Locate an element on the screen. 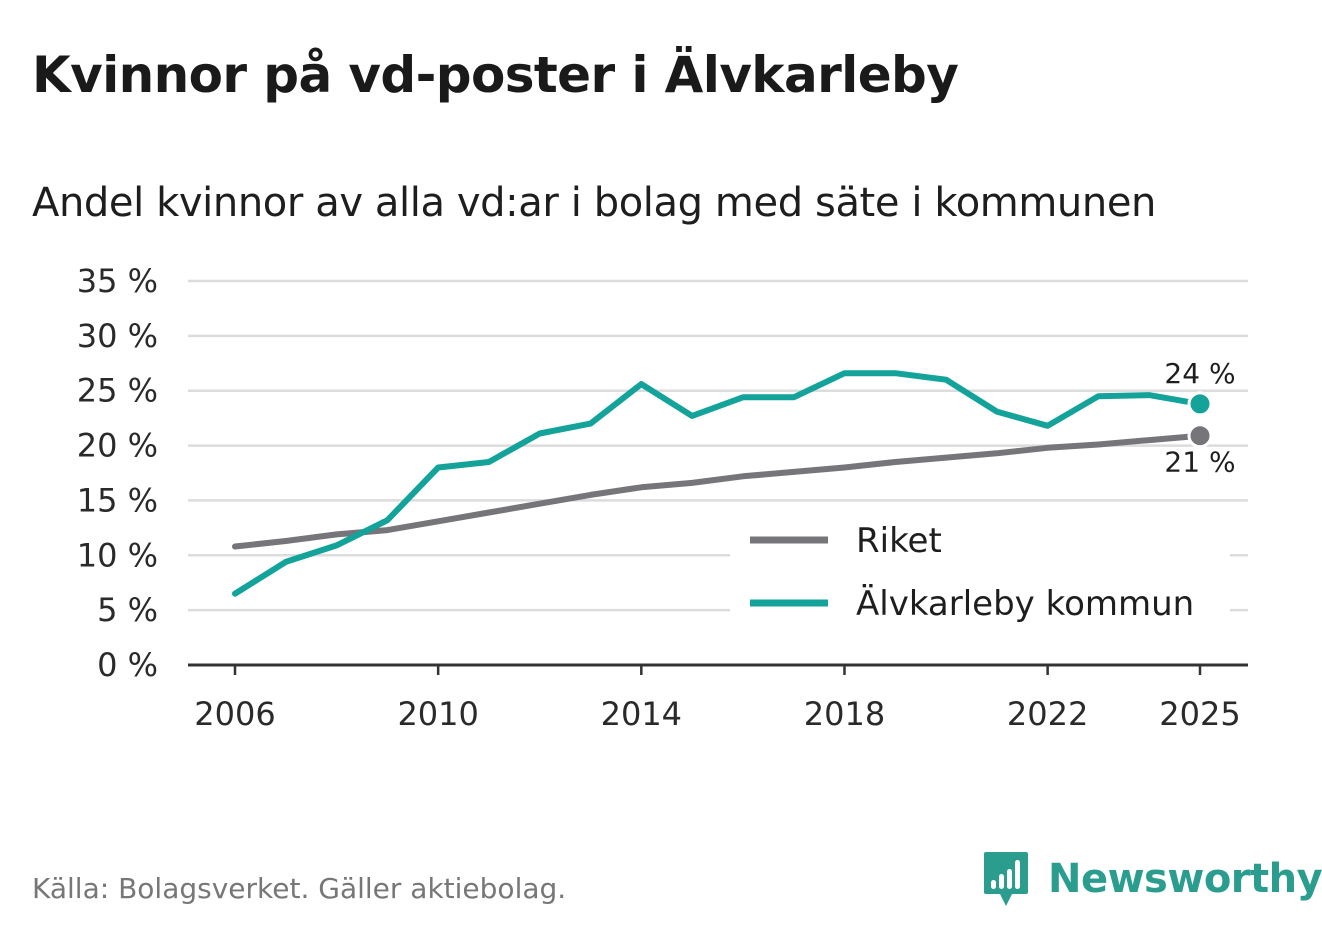 The width and height of the screenshot is (1322, 939). x-tick-label: 2014 is located at coordinates (641, 714).